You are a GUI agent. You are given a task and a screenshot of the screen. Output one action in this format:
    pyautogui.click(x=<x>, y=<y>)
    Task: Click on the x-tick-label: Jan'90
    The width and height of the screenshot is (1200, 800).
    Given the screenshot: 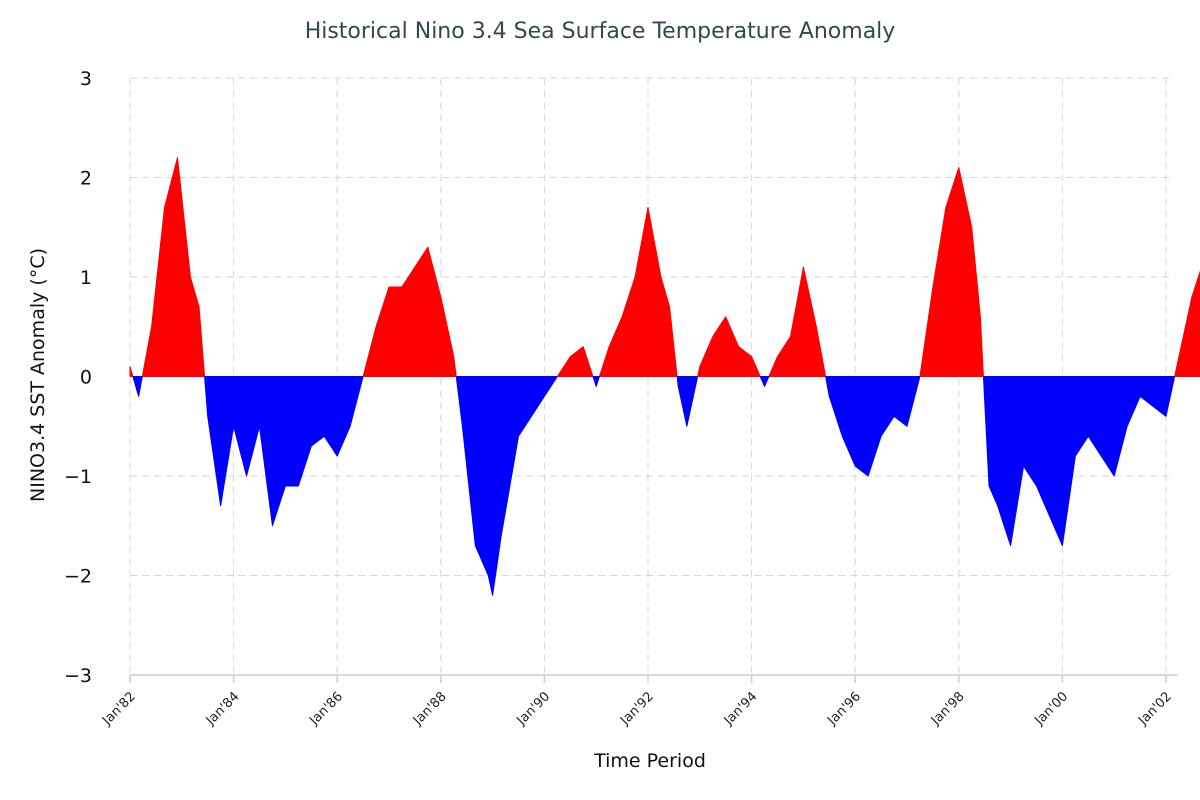 What is the action you would take?
    pyautogui.click(x=534, y=709)
    